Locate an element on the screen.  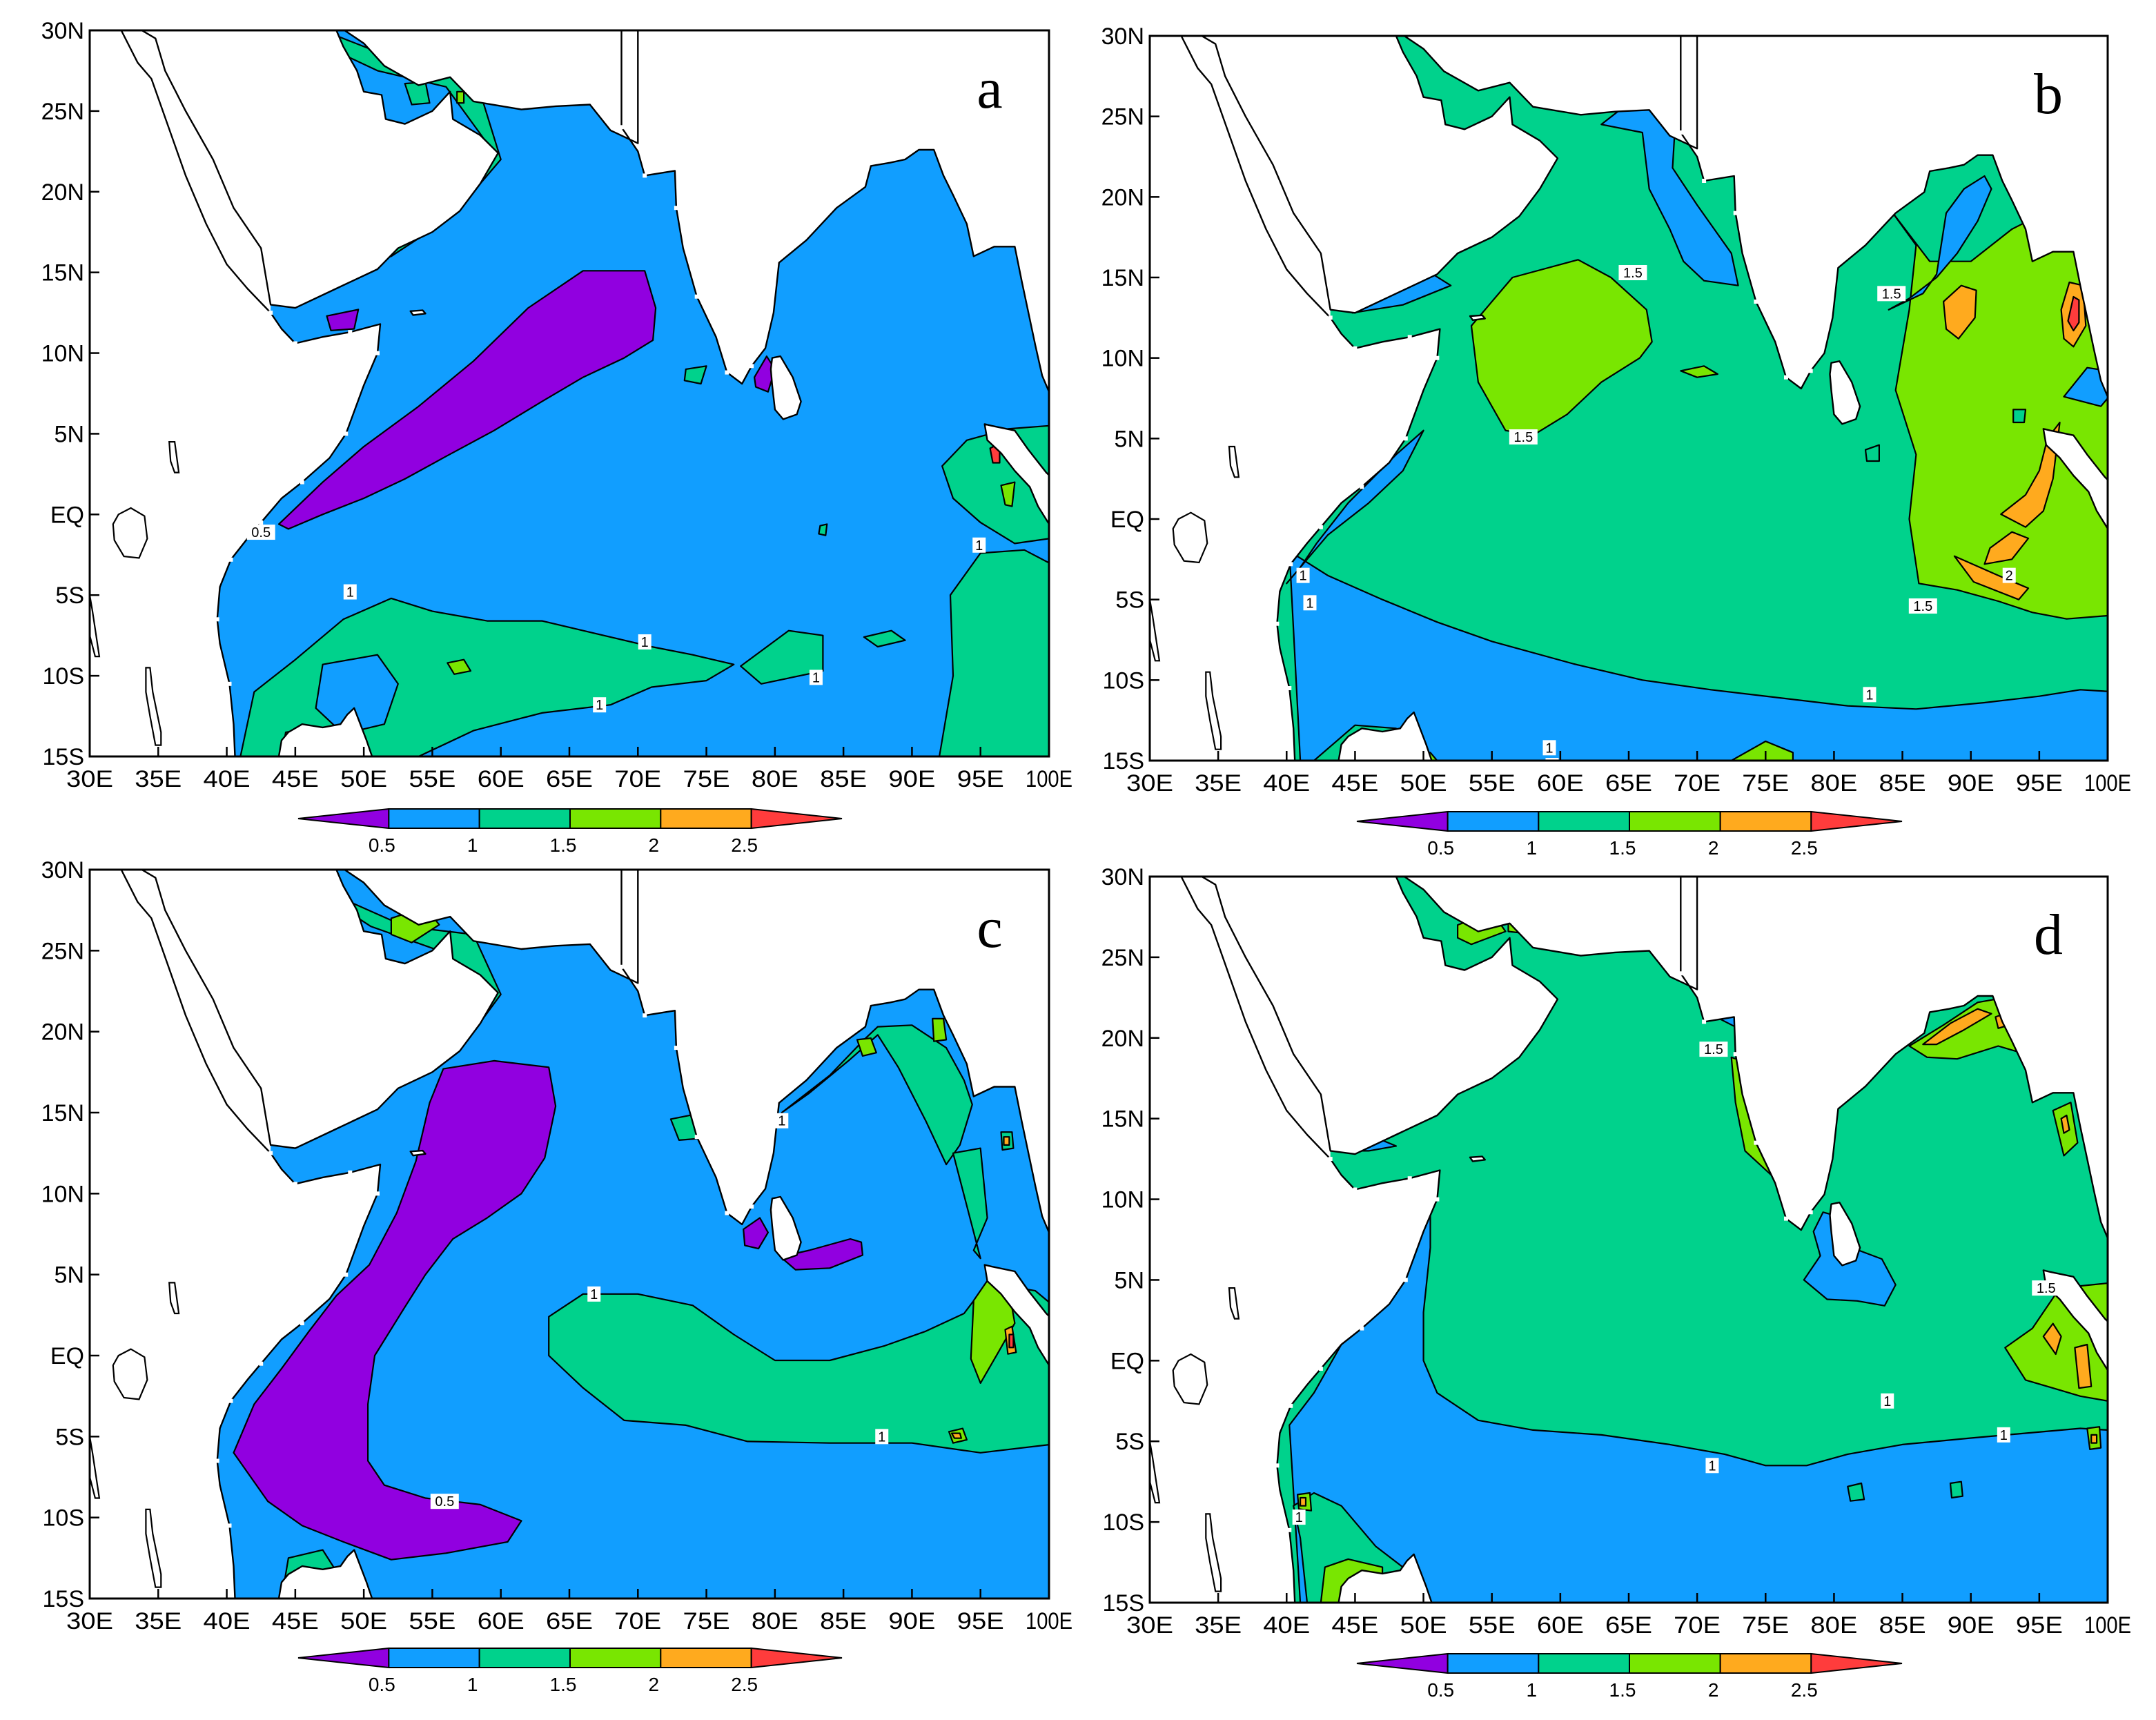
contour-label: 0.5 is located at coordinates (444, 1501).